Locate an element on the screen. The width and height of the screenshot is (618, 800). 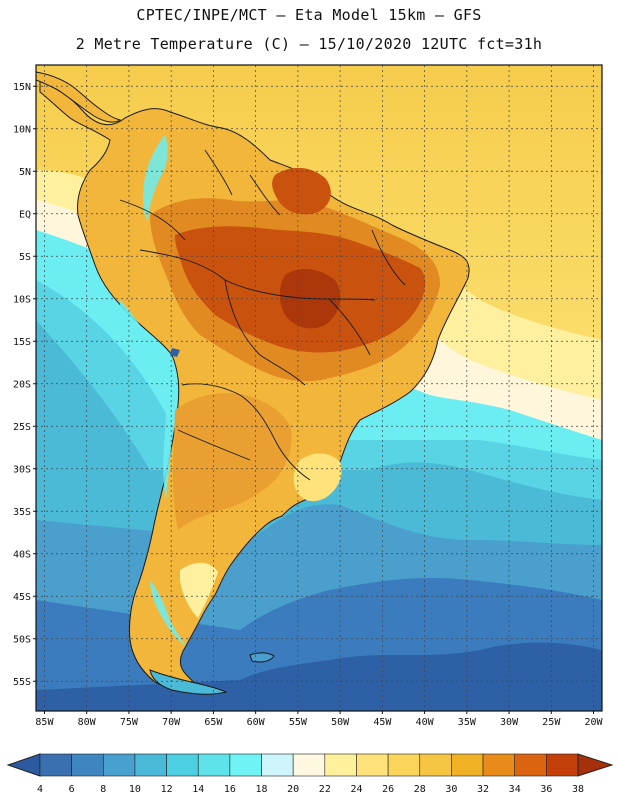
lat-label: 15N is located at coordinates (22, 87).